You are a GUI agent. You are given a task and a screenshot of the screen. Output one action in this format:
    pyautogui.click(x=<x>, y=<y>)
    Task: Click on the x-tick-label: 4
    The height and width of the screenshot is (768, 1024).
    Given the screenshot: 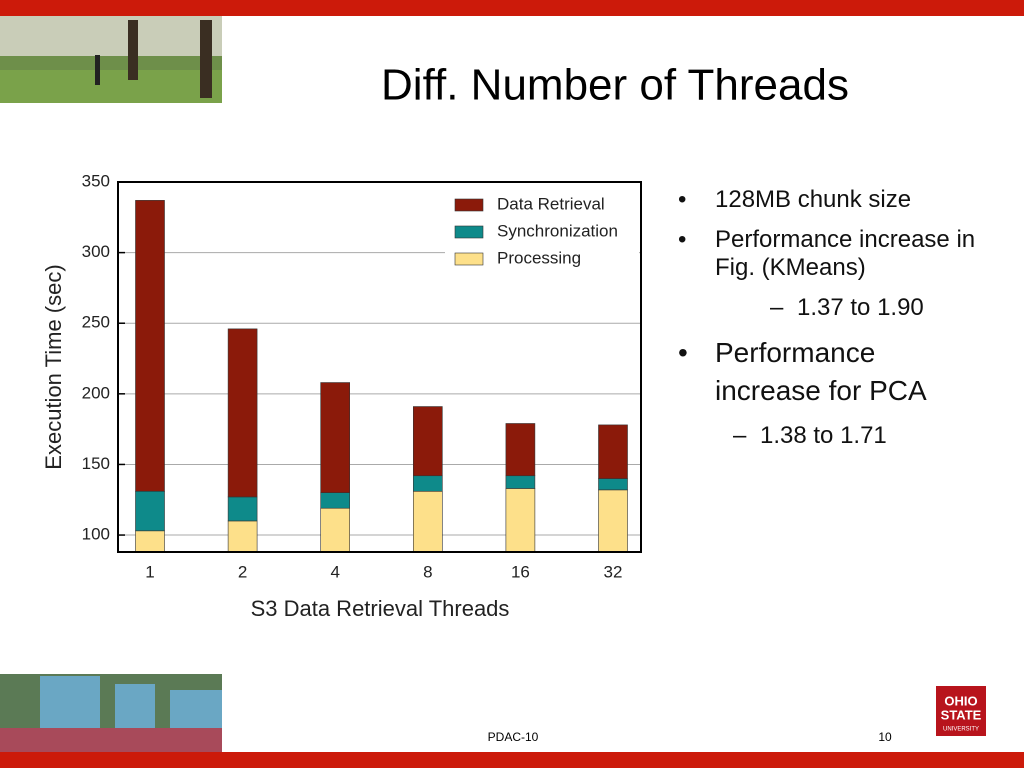 What is the action you would take?
    pyautogui.click(x=334, y=571)
    